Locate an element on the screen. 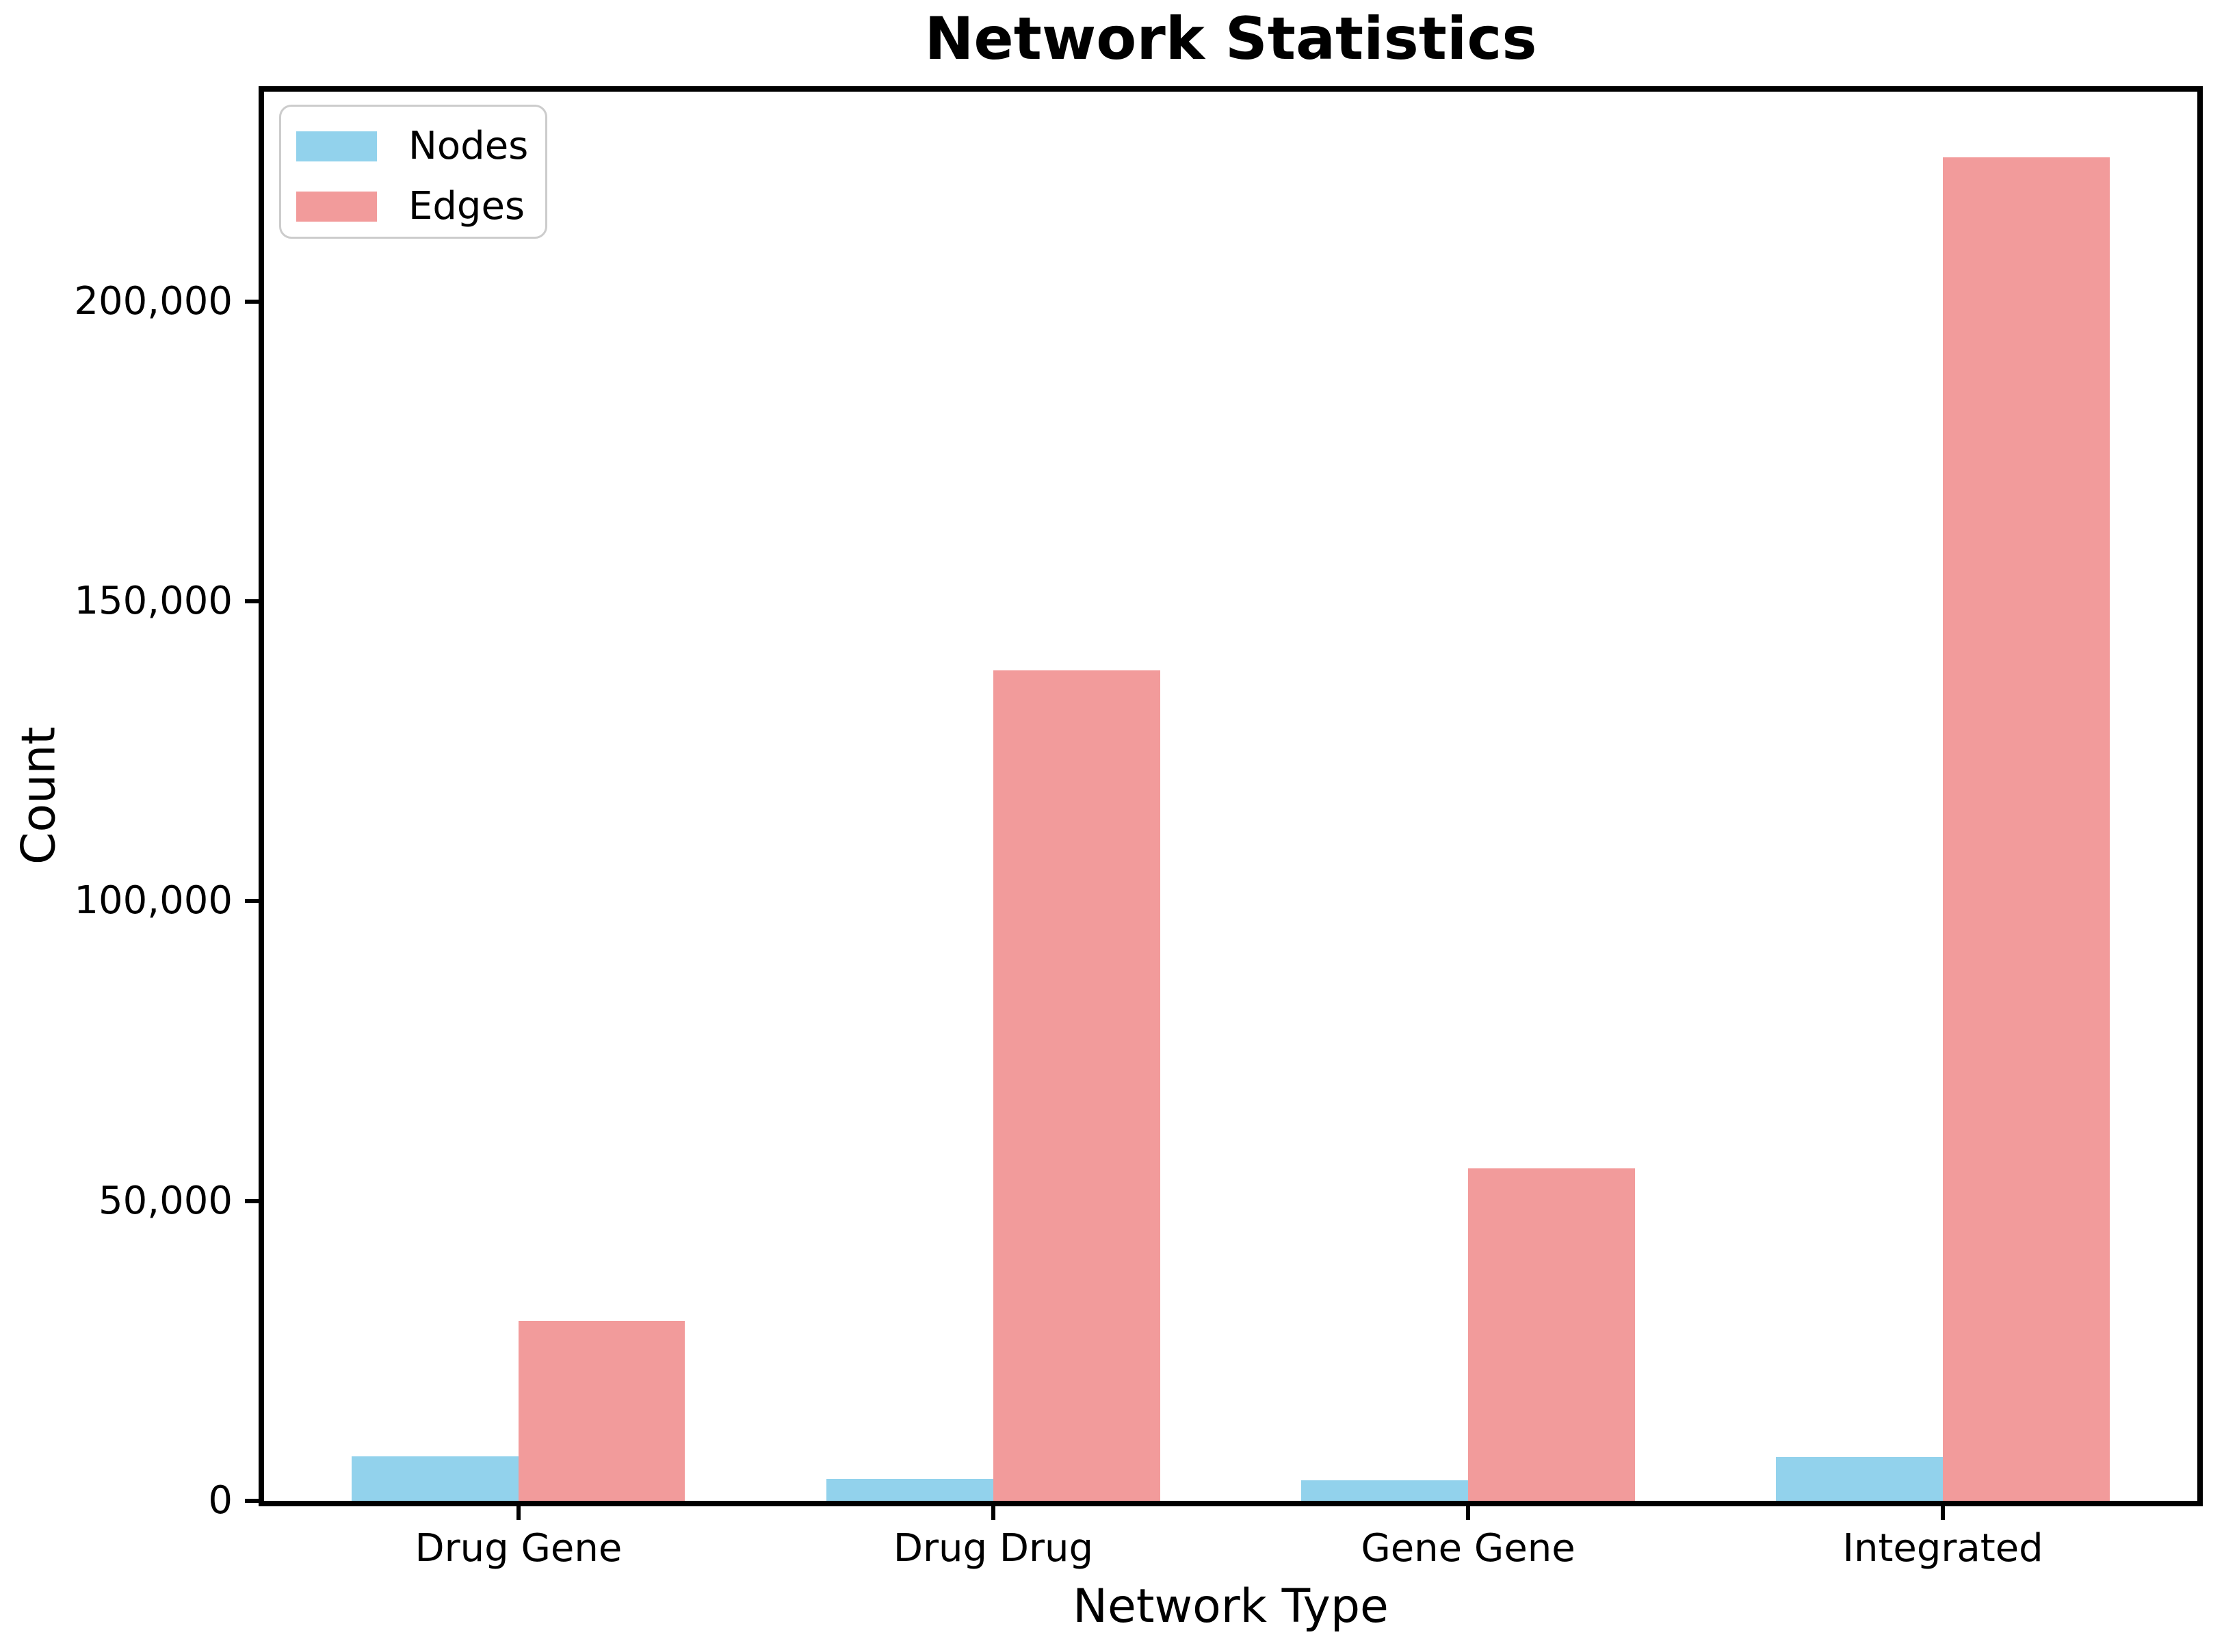 The width and height of the screenshot is (2224, 1652). legend-item-edges: Edges is located at coordinates (420, 206).